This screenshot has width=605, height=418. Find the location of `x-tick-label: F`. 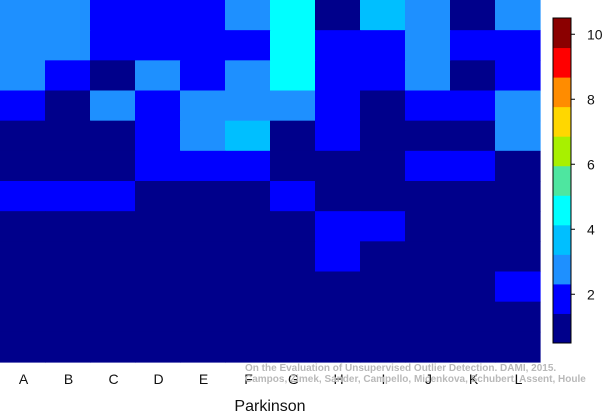

x-tick-label: F is located at coordinates (248, 379).